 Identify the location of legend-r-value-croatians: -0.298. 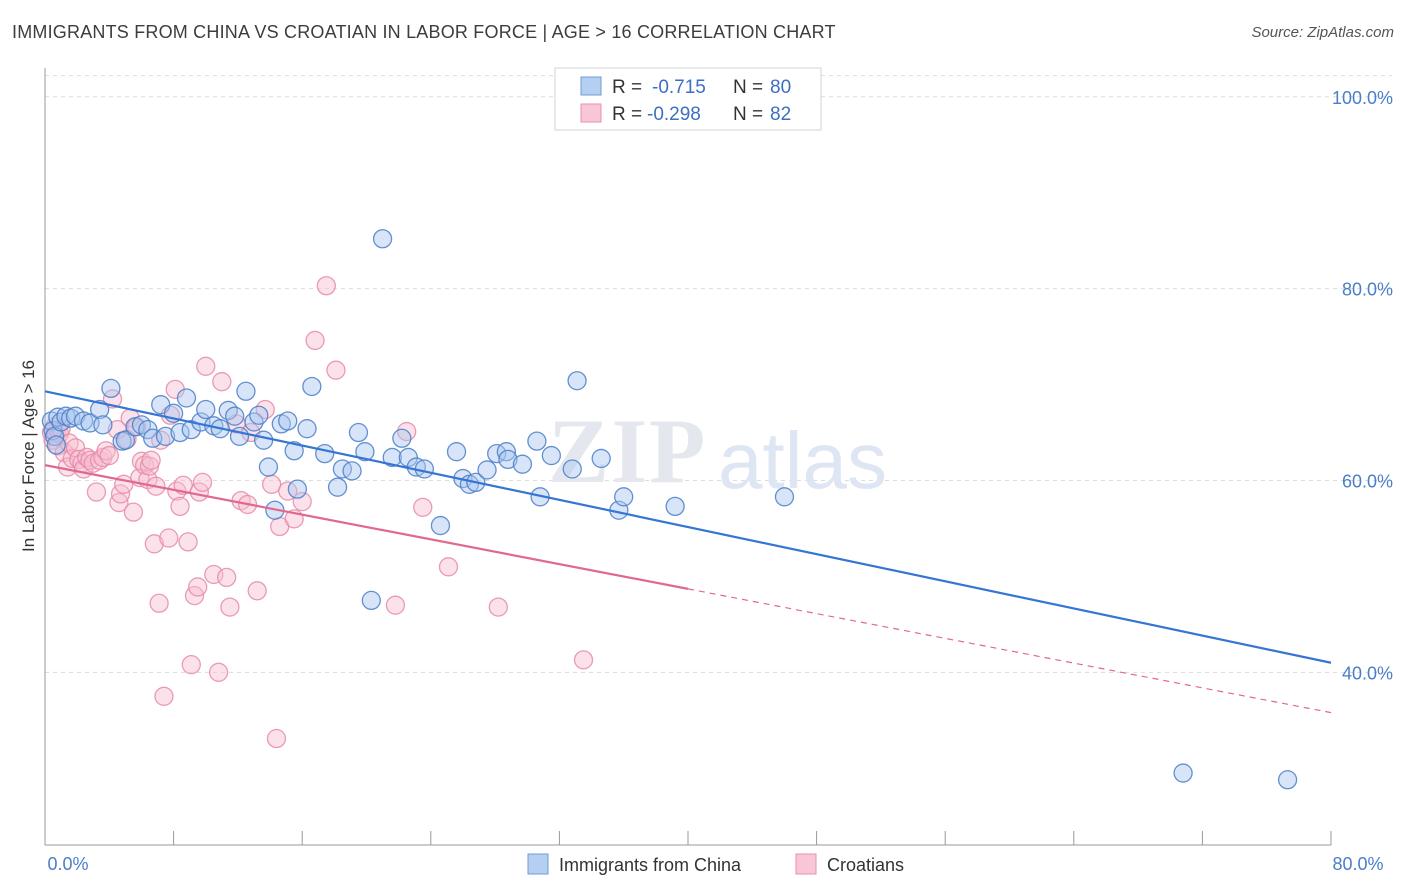
(674, 114).